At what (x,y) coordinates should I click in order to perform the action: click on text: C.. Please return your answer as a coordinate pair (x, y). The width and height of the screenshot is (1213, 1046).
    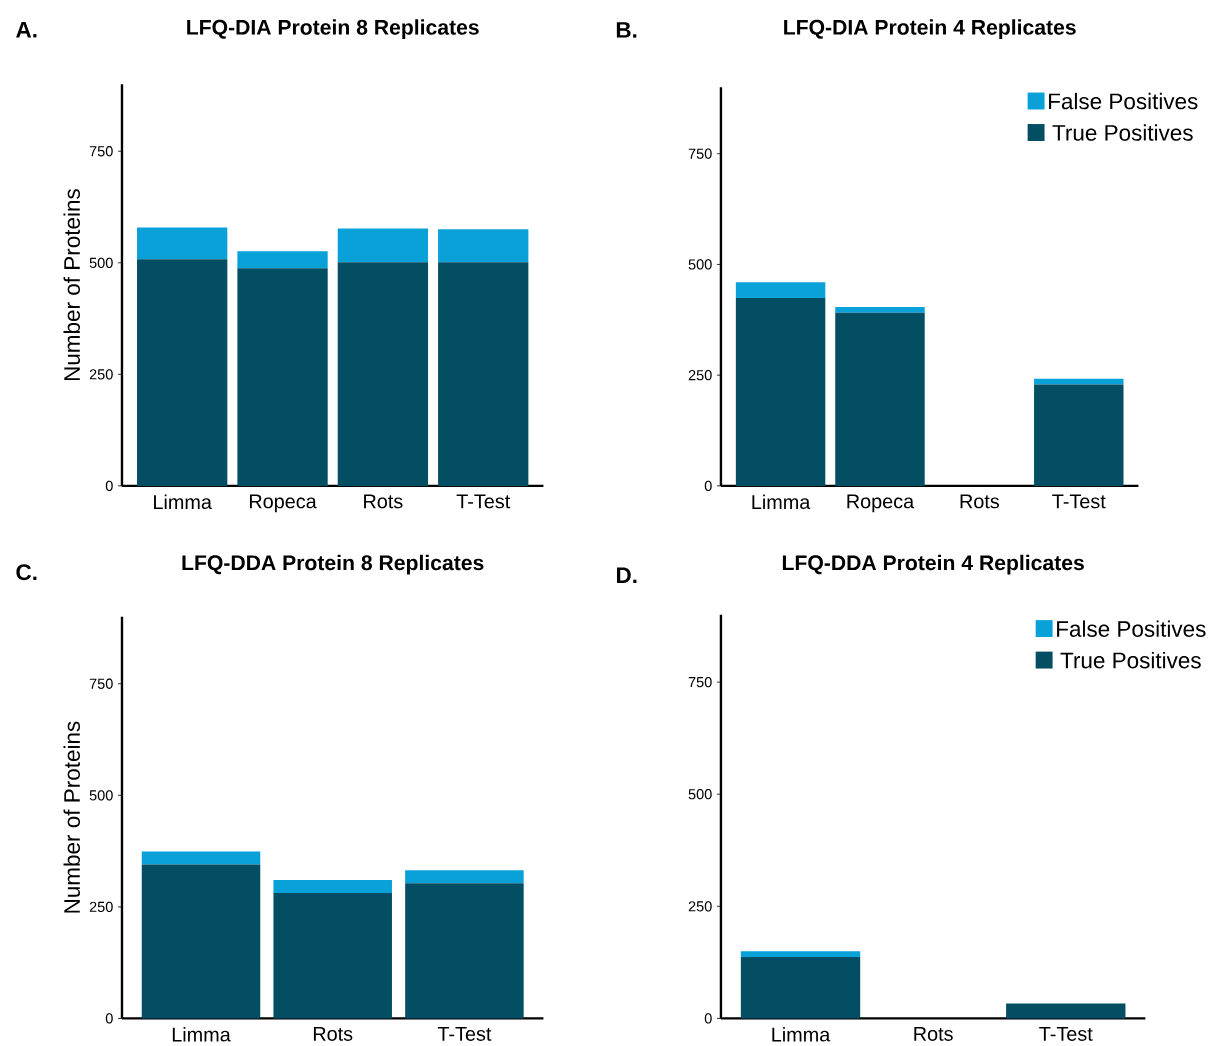
    Looking at the image, I should click on (26, 572).